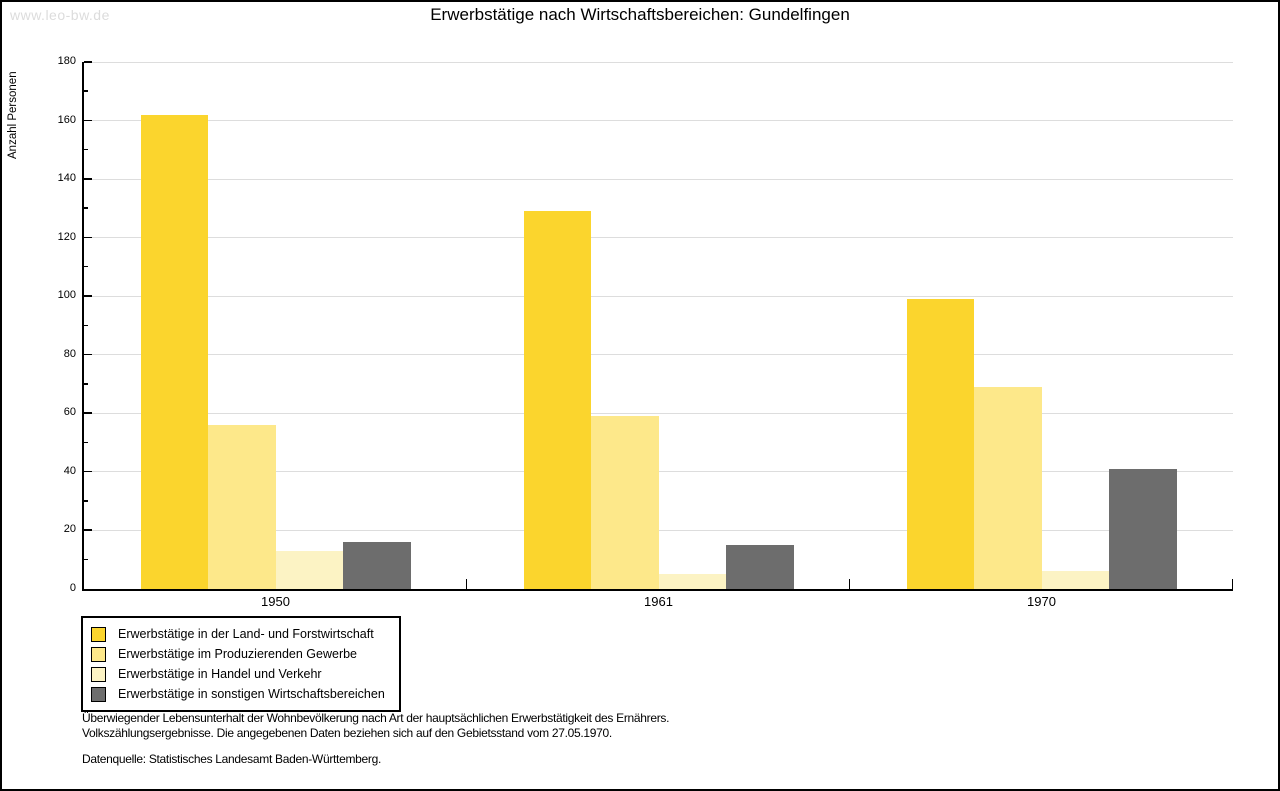 This screenshot has height=791, width=1280. Describe the element at coordinates (69, 353) in the screenshot. I see `y-tick-label: 80` at that location.